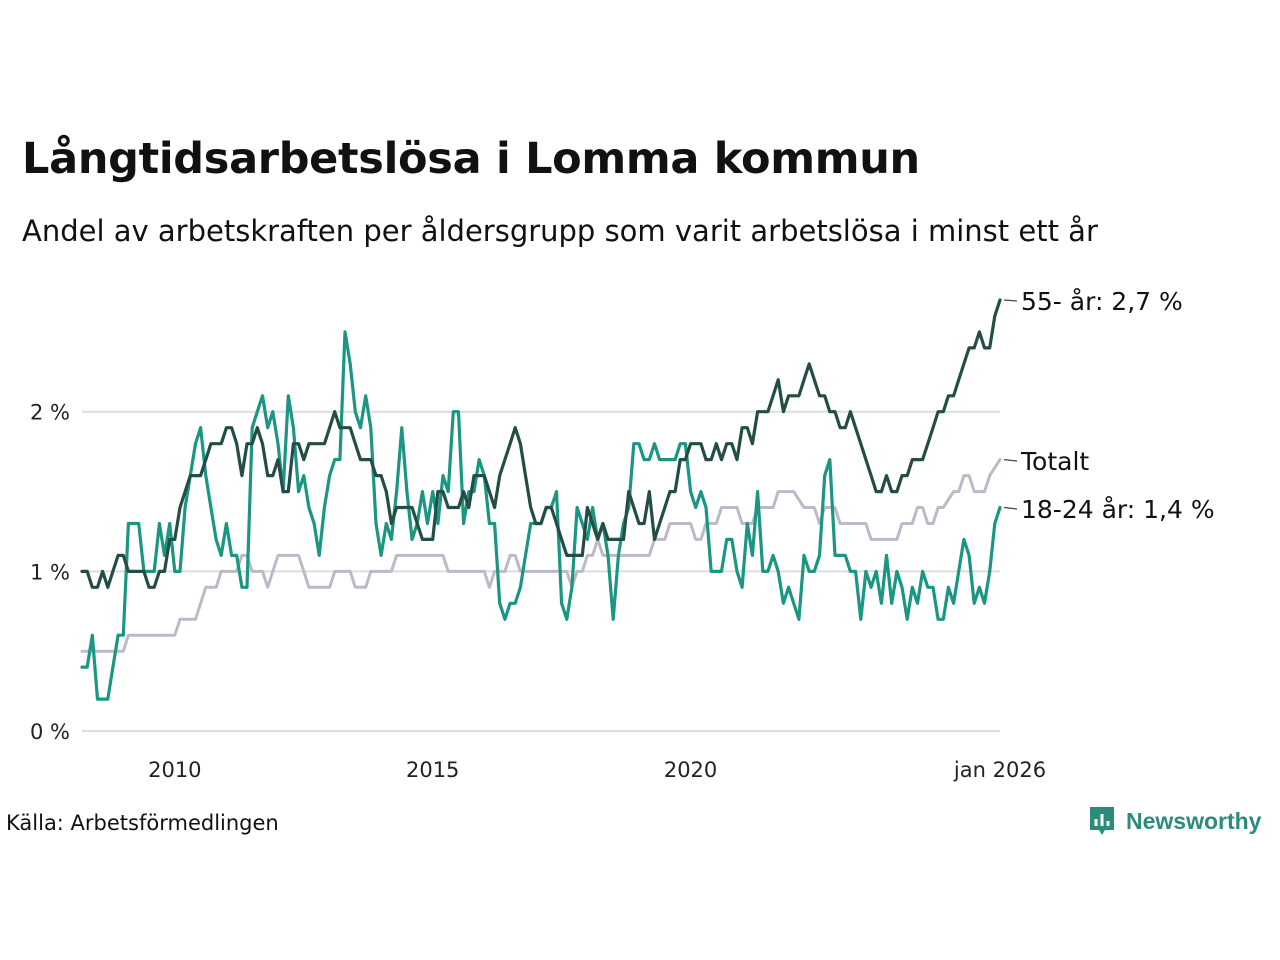  What do you see at coordinates (432, 770) in the screenshot?
I see `x-tick-label: 2015` at bounding box center [432, 770].